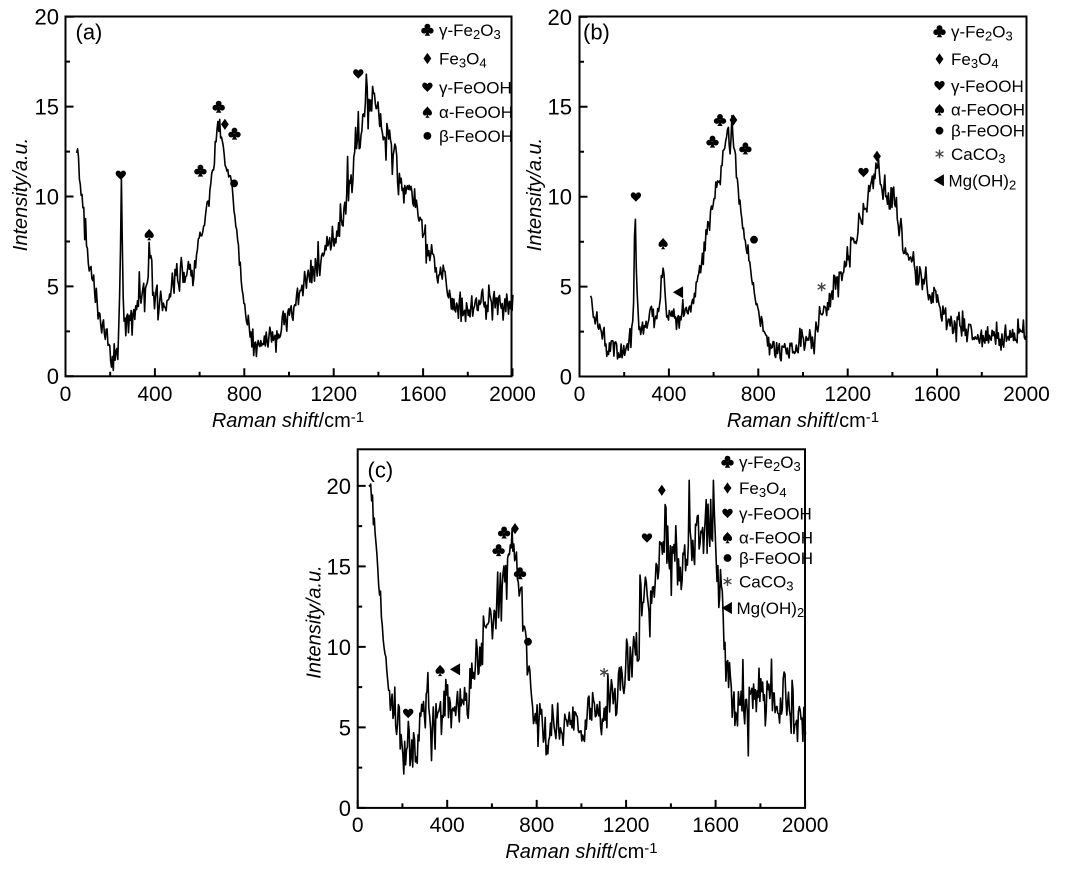 The image size is (1070, 887). What do you see at coordinates (89, 32) in the screenshot?
I see `svg-text: (a)` at bounding box center [89, 32].